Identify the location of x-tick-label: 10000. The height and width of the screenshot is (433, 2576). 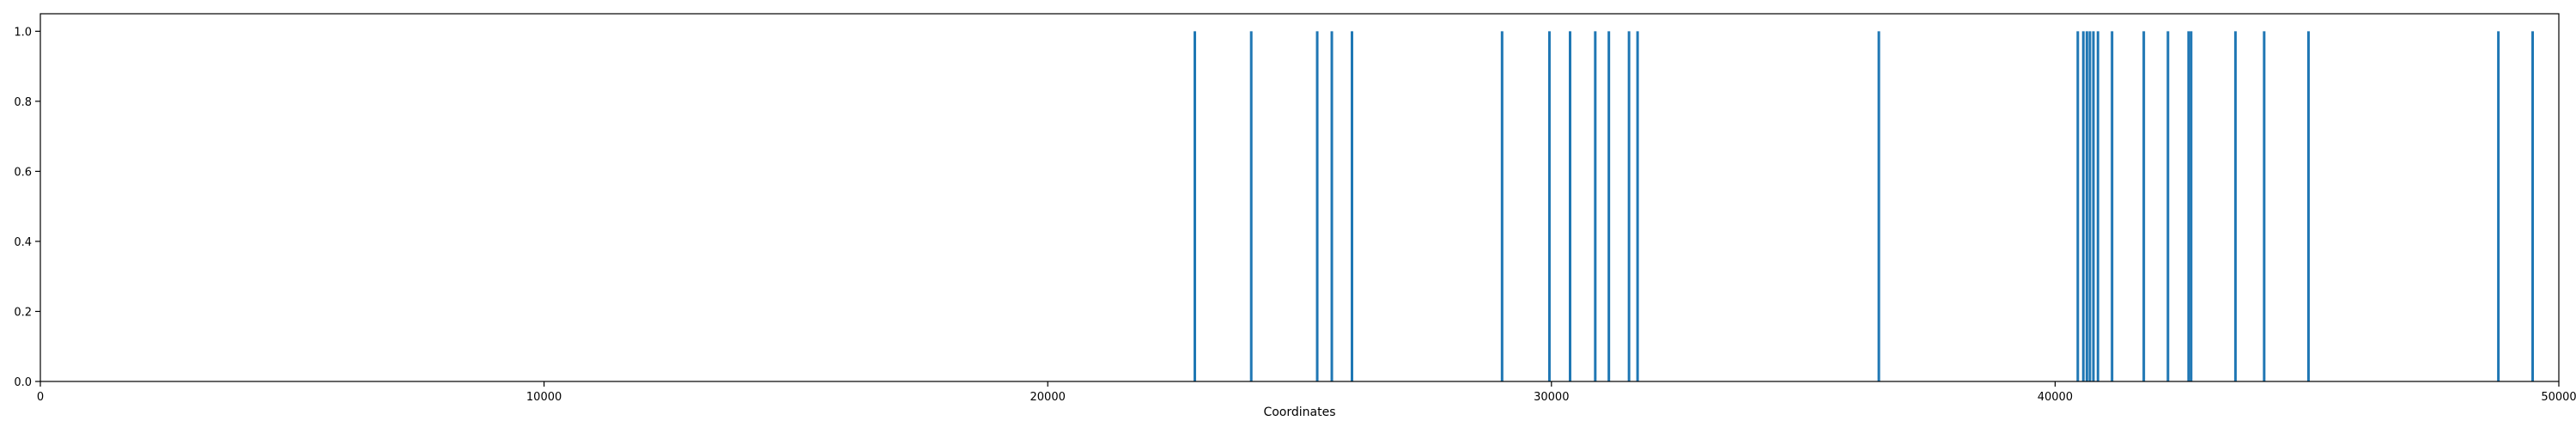
(544, 397).